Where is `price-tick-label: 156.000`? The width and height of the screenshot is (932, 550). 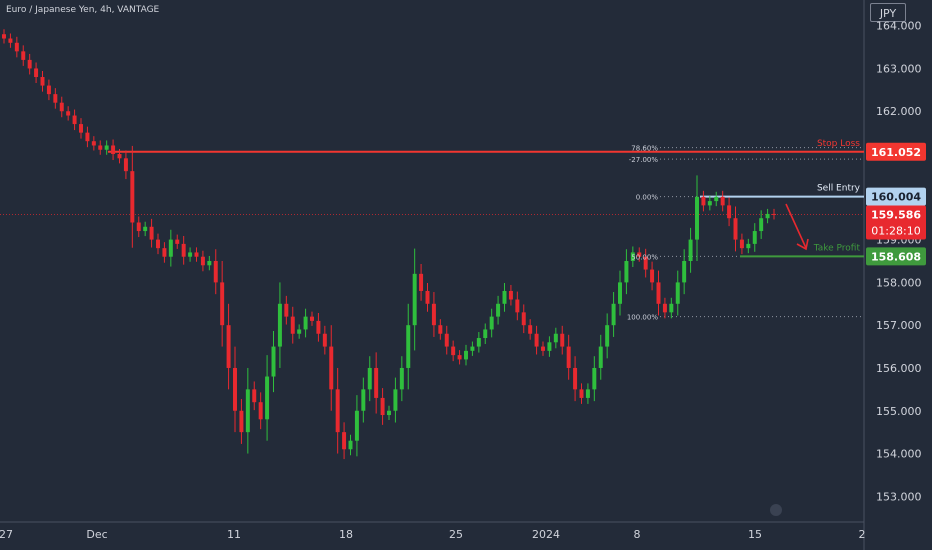 price-tick-label: 156.000 is located at coordinates (899, 368).